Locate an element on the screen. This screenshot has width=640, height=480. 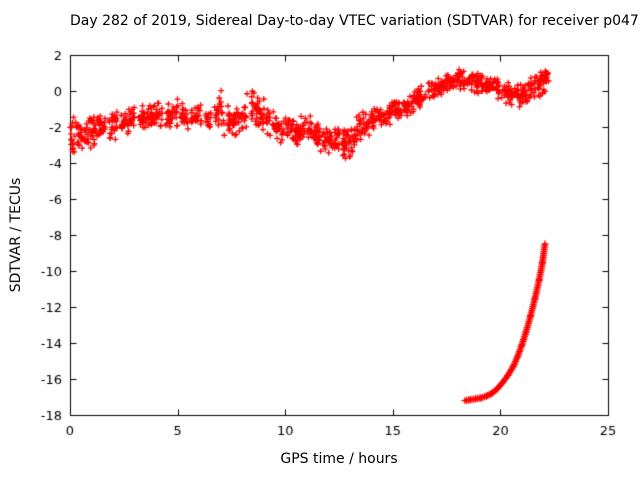
y-axis-label: SDTVAR / TECUs is located at coordinates (16, 235).